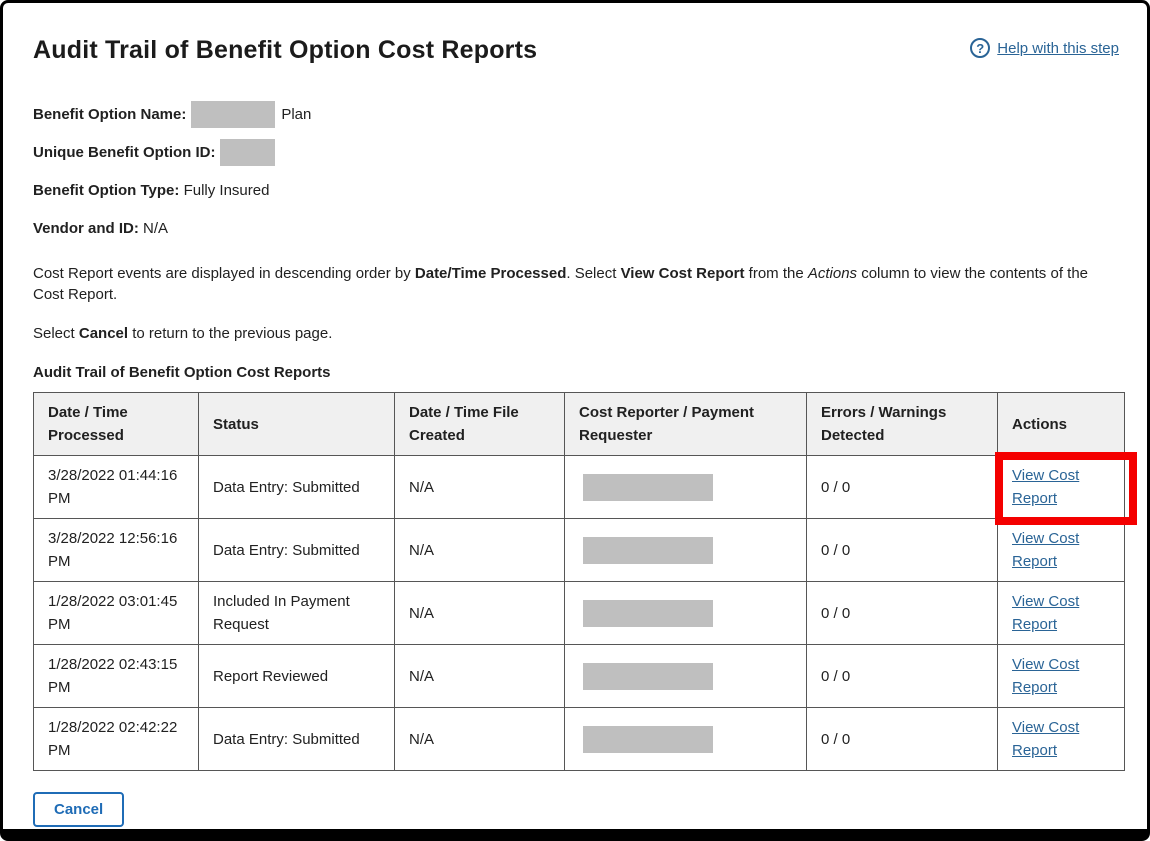 This screenshot has width=1150, height=841. I want to click on instructions-bold-view-cost-report: View Cost Report, so click(682, 273).